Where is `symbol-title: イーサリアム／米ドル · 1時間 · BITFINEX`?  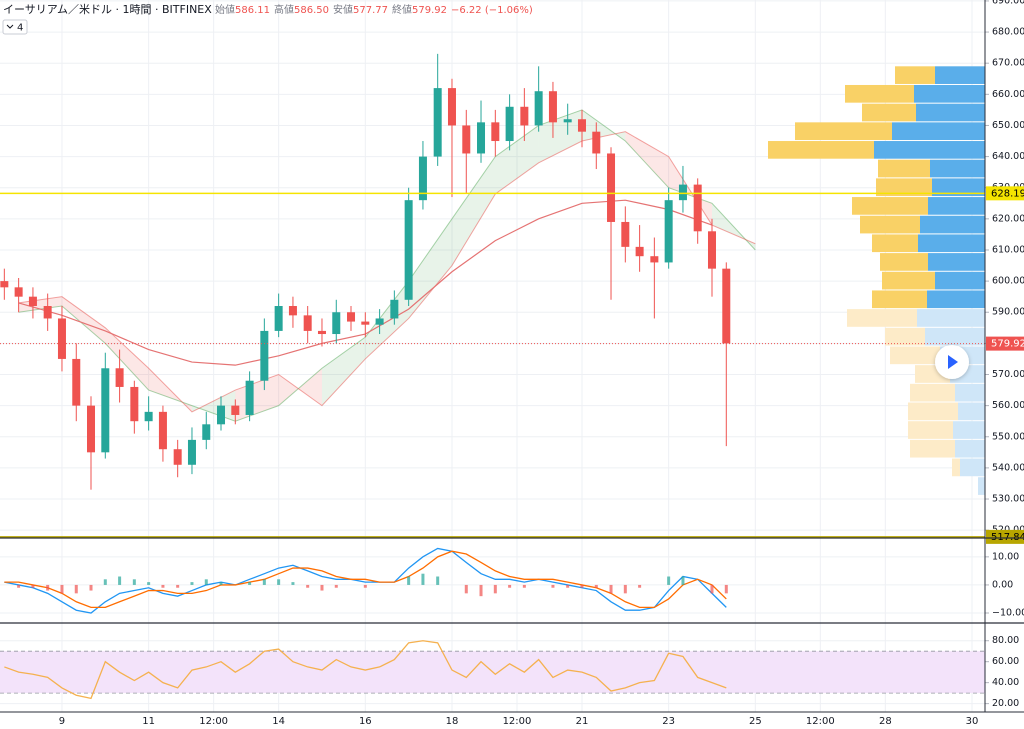 symbol-title: イーサリアム／米ドル · 1時間 · BITFINEX is located at coordinates (107, 9).